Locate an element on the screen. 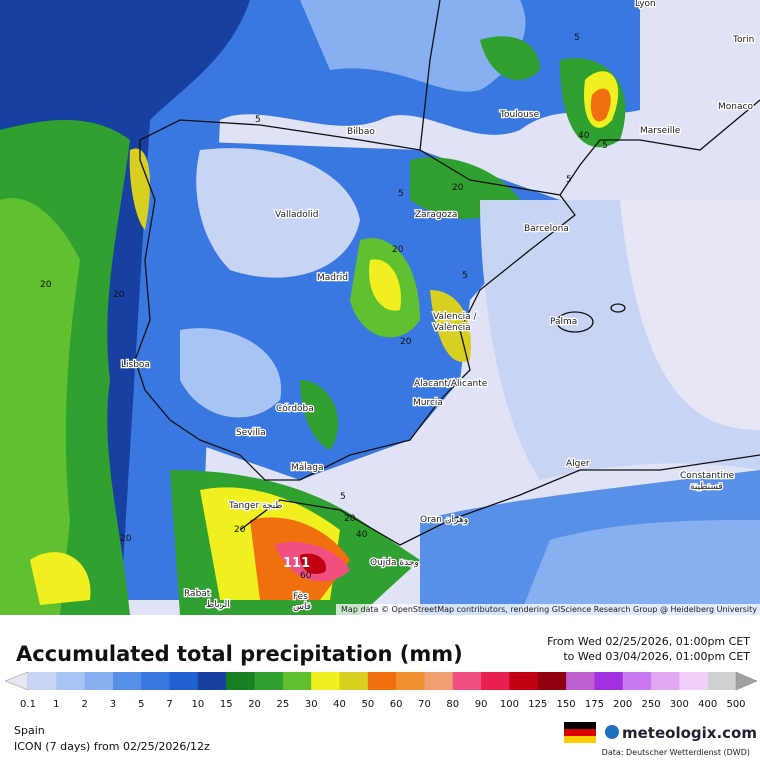 This screenshot has height=760, width=760. city: فاس is located at coordinates (302, 607).